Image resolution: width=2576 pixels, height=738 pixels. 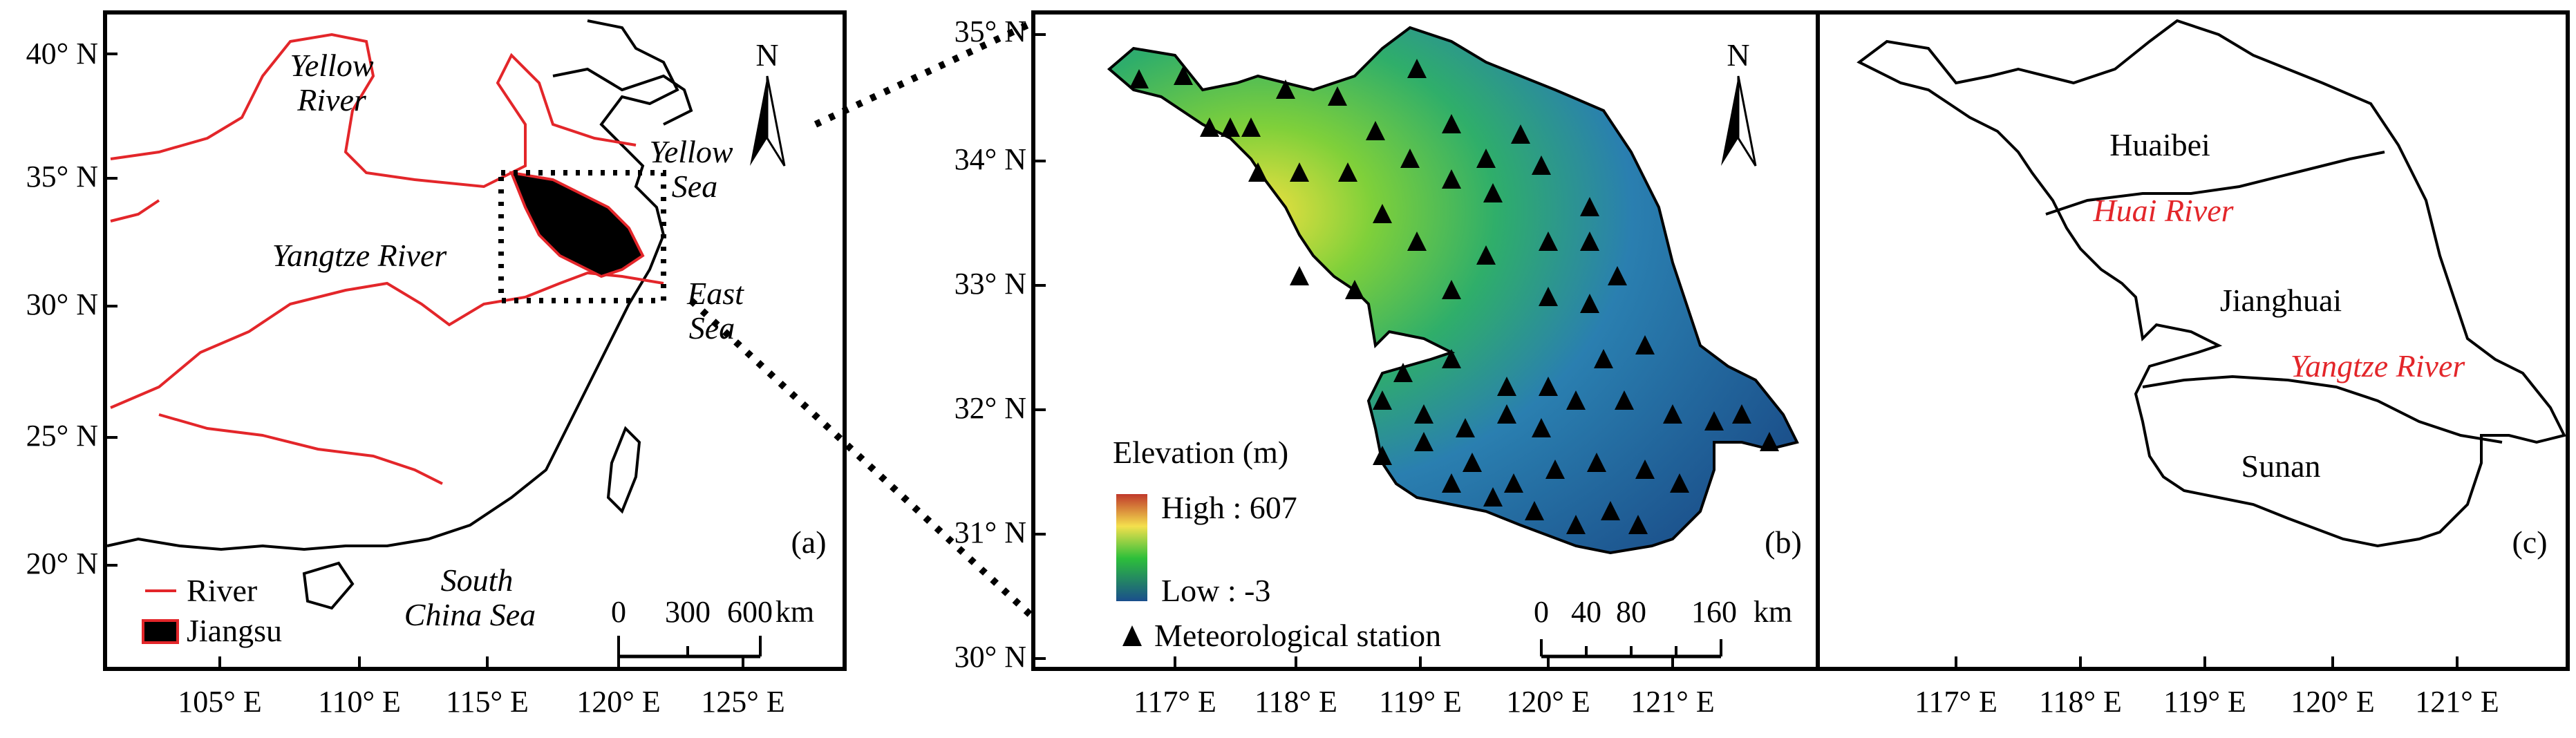 What do you see at coordinates (62, 53) in the screenshot?
I see `lat-tick-a: 40° N` at bounding box center [62, 53].